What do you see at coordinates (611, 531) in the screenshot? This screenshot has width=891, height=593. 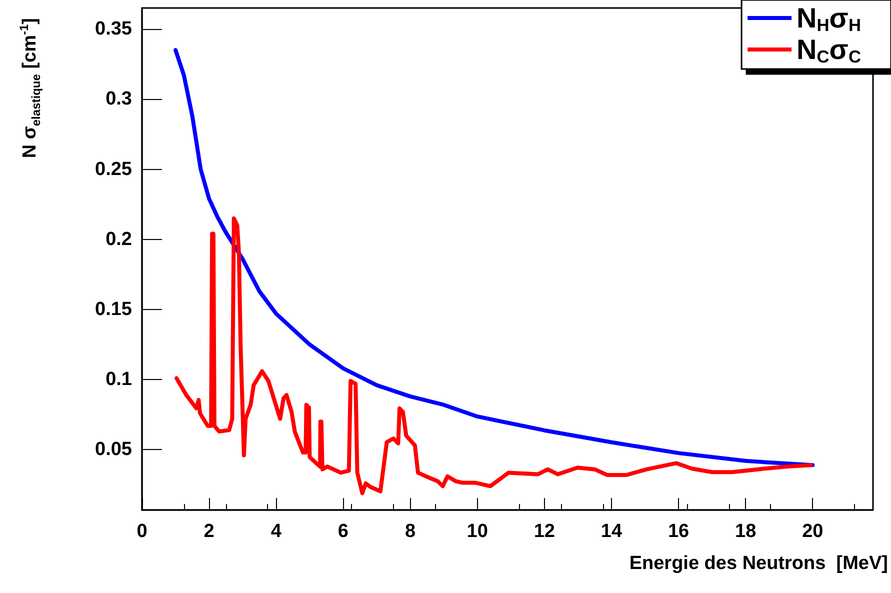 I see `x-tick-label: 14` at bounding box center [611, 531].